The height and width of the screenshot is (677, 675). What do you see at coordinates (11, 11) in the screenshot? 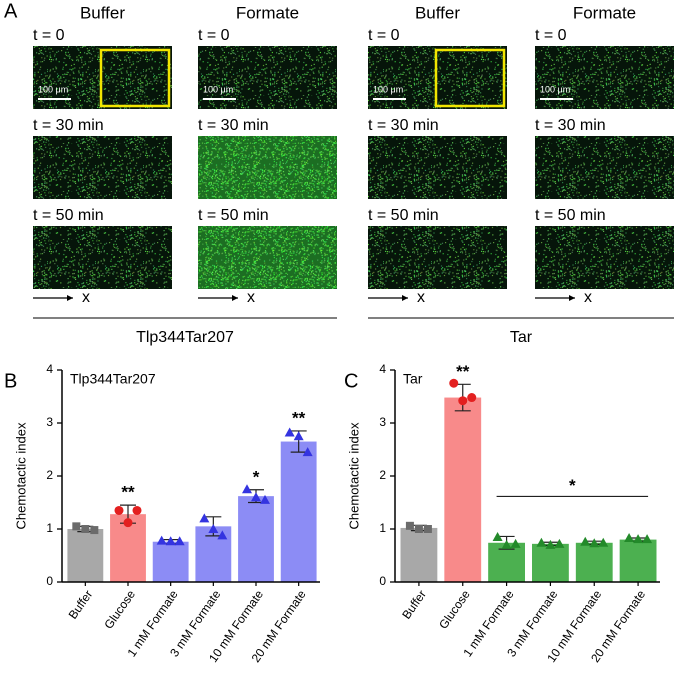
I see `panel-label: A` at bounding box center [11, 11].